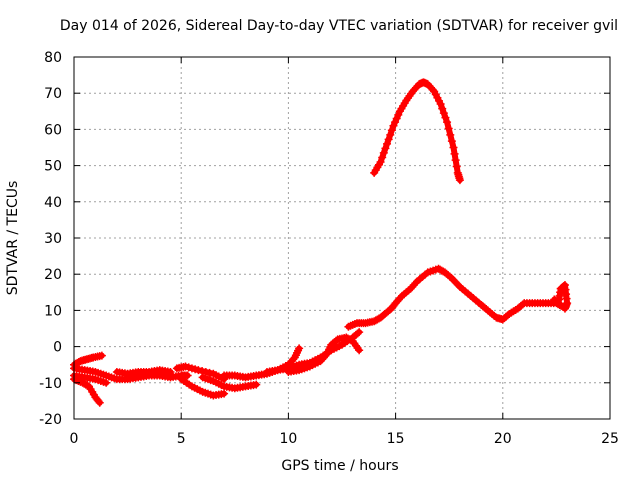 The width and height of the screenshot is (640, 480). What do you see at coordinates (53, 275) in the screenshot?
I see `y-tick-label: 20` at bounding box center [53, 275].